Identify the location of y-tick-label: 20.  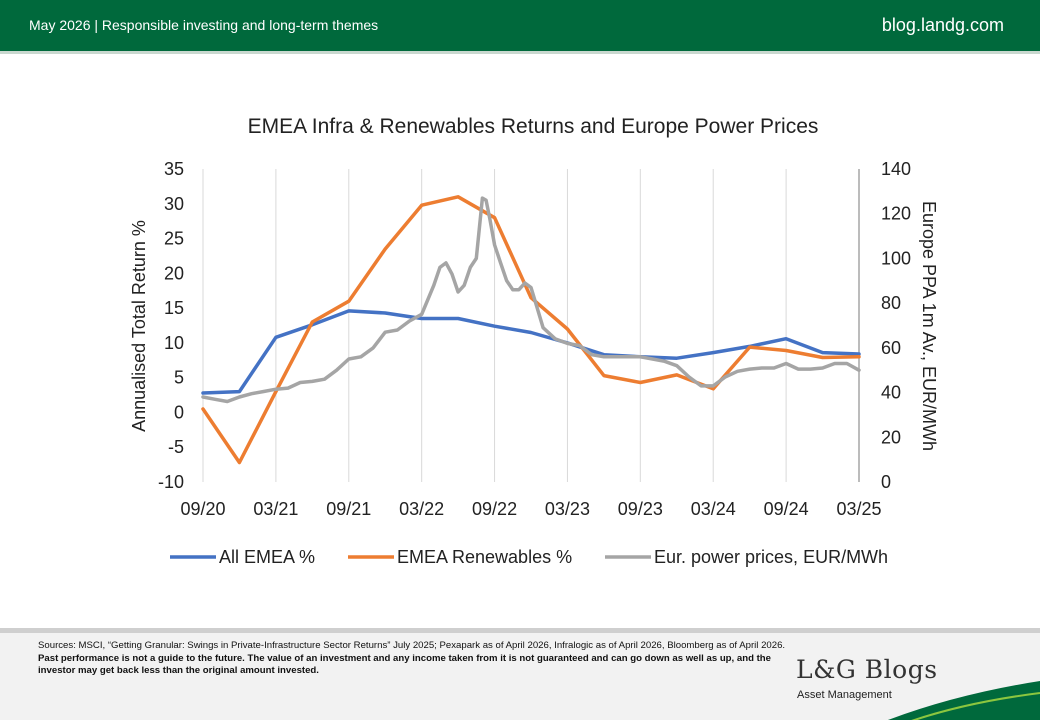
(174, 273).